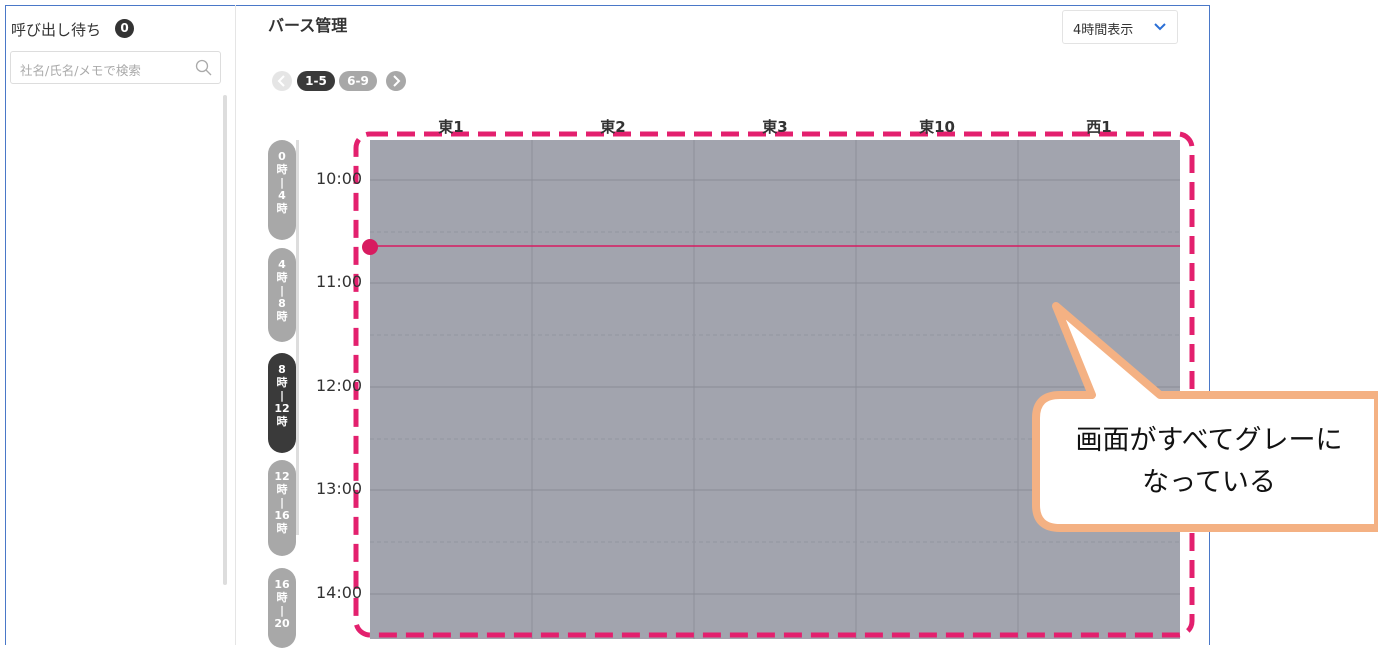 This screenshot has height=648, width=1378. Describe the element at coordinates (358, 81) in the screenshot. I see `page-button: 6-9` at that location.